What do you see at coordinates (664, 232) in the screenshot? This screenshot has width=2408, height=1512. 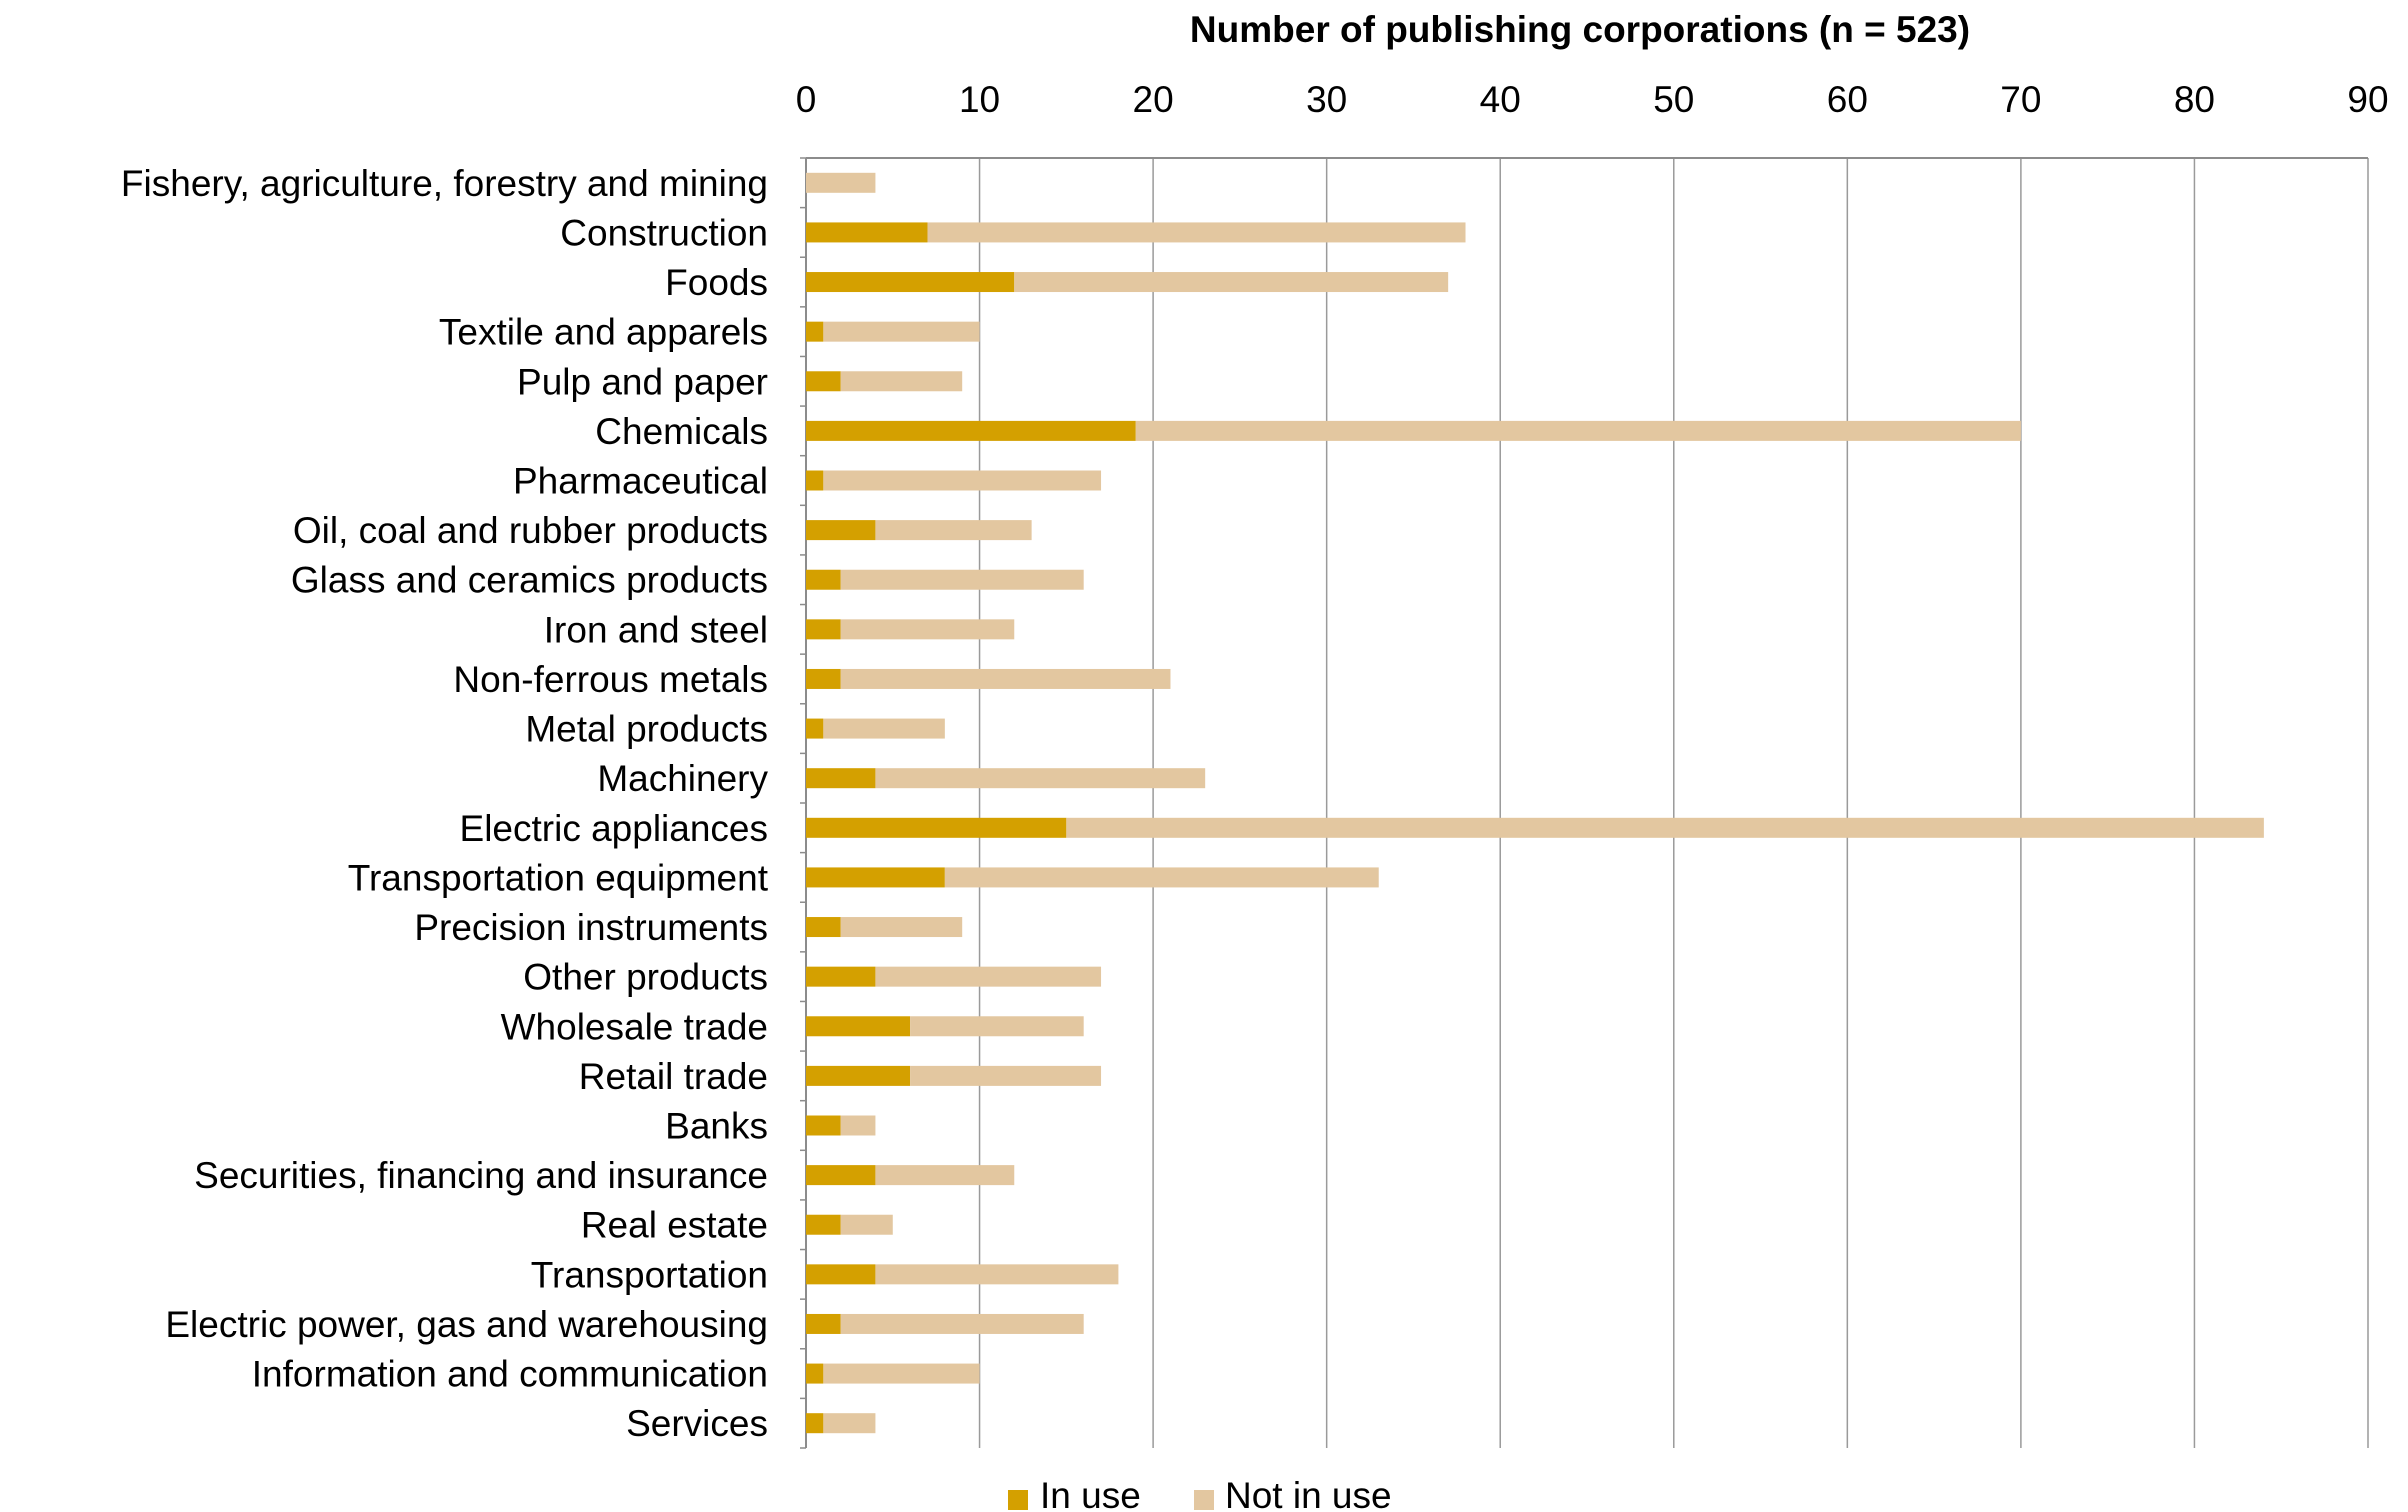 I see `y-category-label: Construction` at bounding box center [664, 232].